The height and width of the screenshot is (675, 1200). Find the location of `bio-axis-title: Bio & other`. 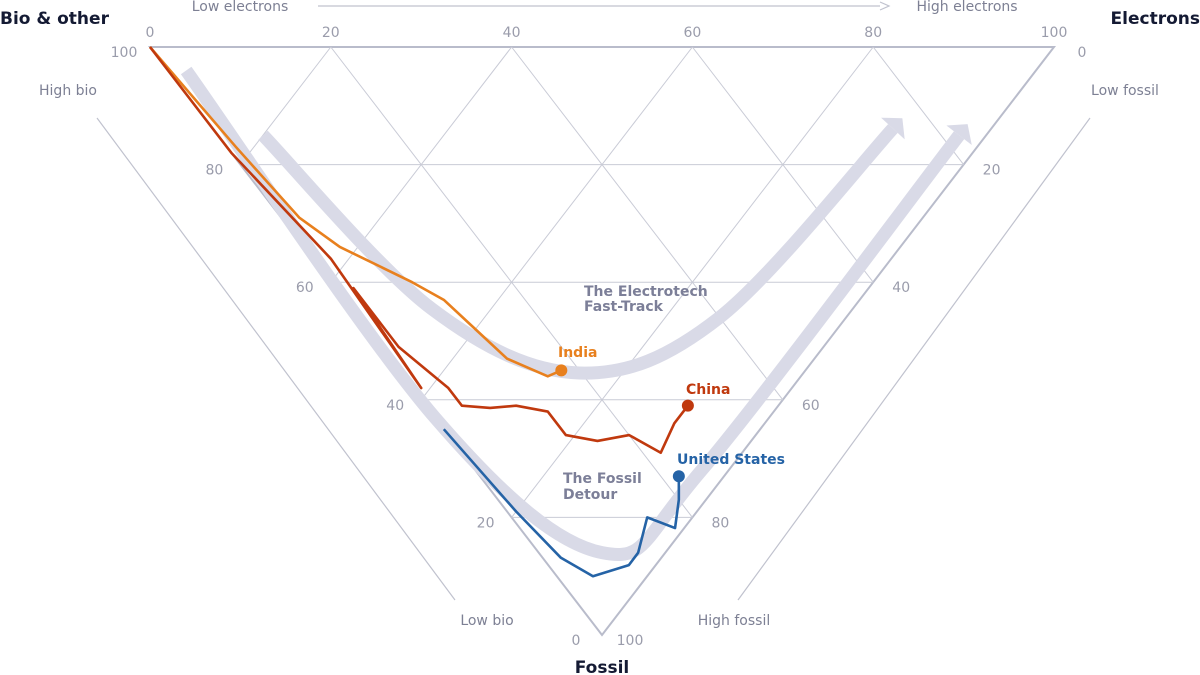

bio-axis-title: Bio & other is located at coordinates (55, 19).